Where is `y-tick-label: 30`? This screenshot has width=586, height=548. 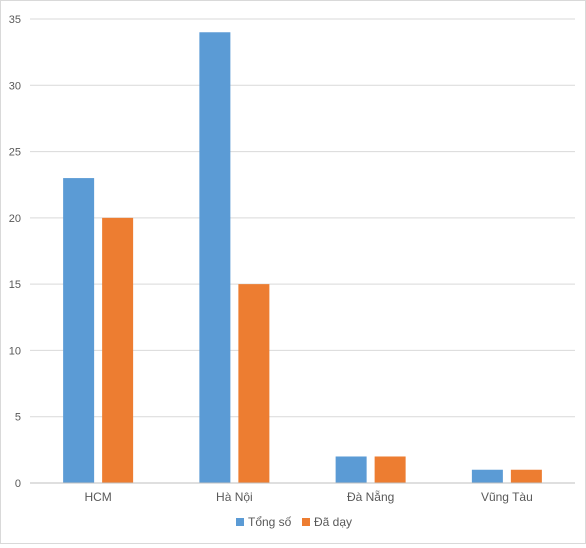
y-tick-label: 30 is located at coordinates (15, 86).